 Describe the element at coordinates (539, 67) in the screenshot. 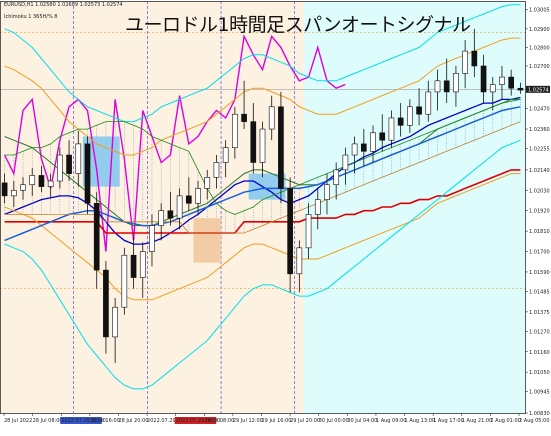

I see `y-tick-label: 1.02700` at that location.